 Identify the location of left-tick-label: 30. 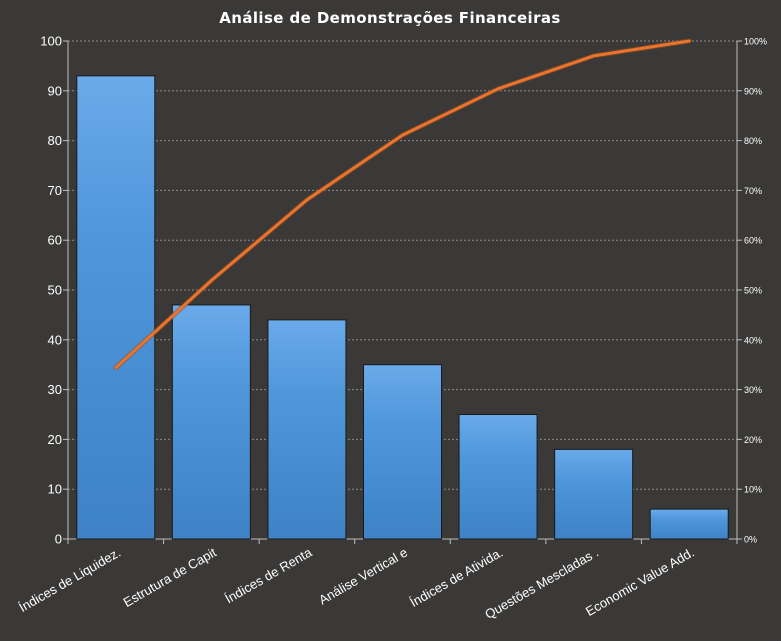
(55, 389).